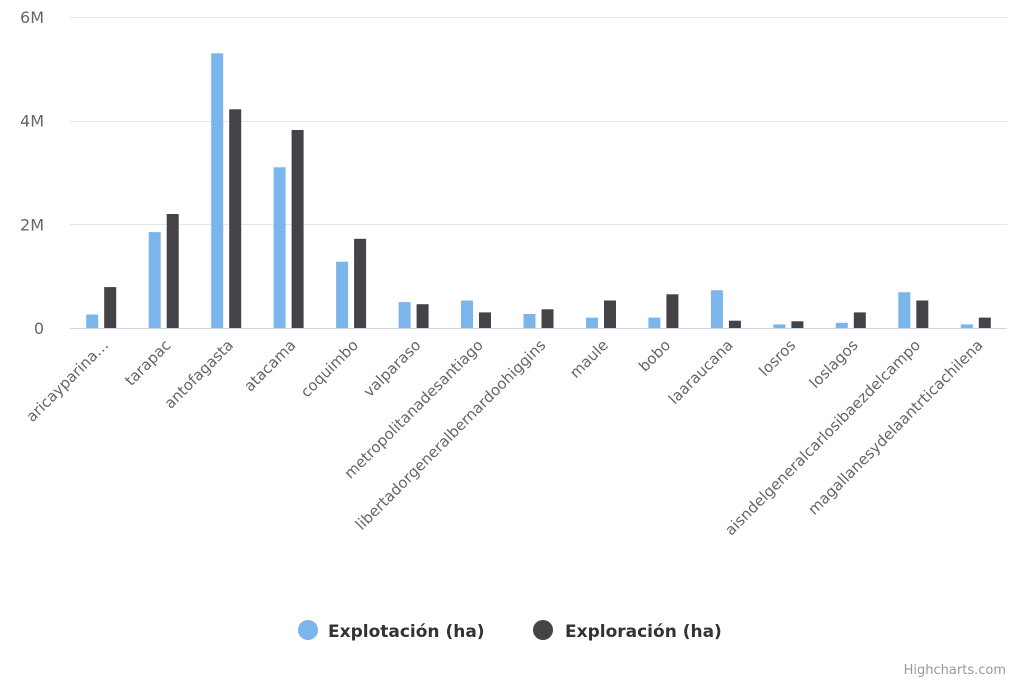 The width and height of the screenshot is (1024, 683). I want to click on x-tick-label: tarapac, so click(147, 362).